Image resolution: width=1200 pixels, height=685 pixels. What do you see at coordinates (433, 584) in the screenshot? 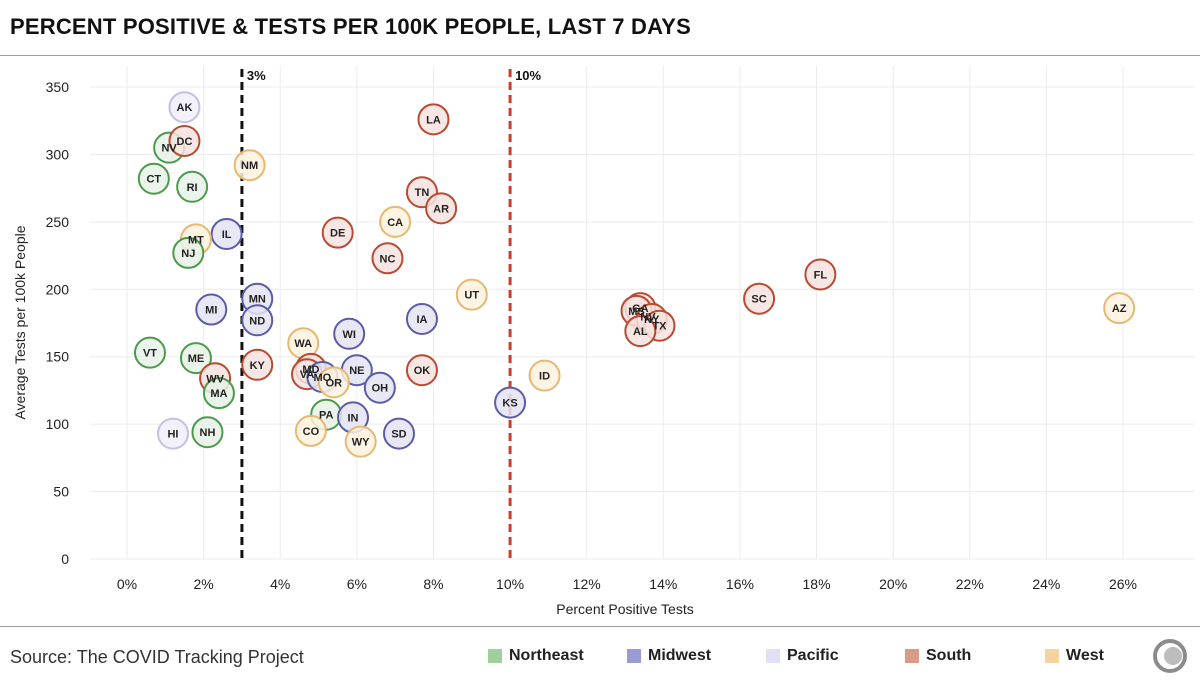
I see `x-tick-label: 8%` at bounding box center [433, 584].